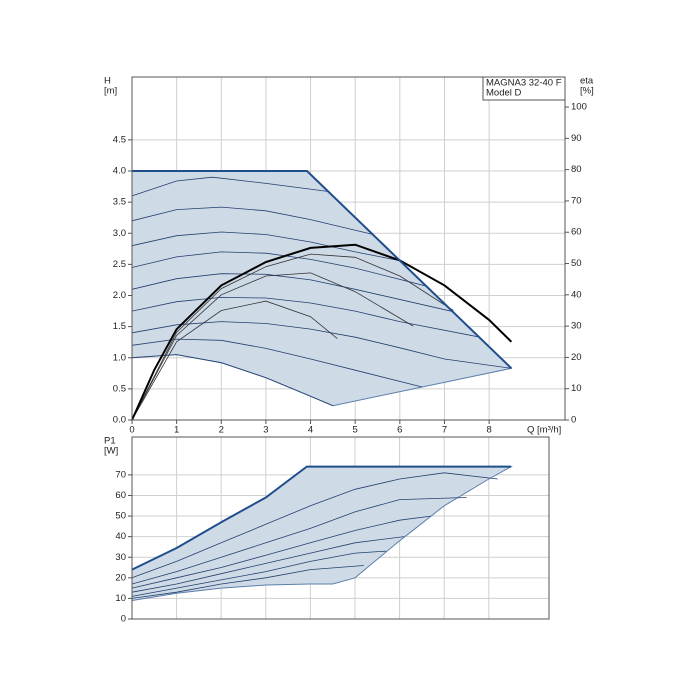 This screenshot has height=700, width=700. What do you see at coordinates (120, 516) in the screenshot?
I see `y-tick-label: 50` at bounding box center [120, 516].